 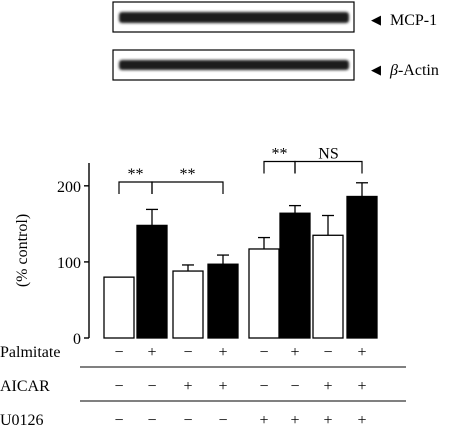 I want to click on row-label-palmitate: Palmitate, so click(x=30, y=352).